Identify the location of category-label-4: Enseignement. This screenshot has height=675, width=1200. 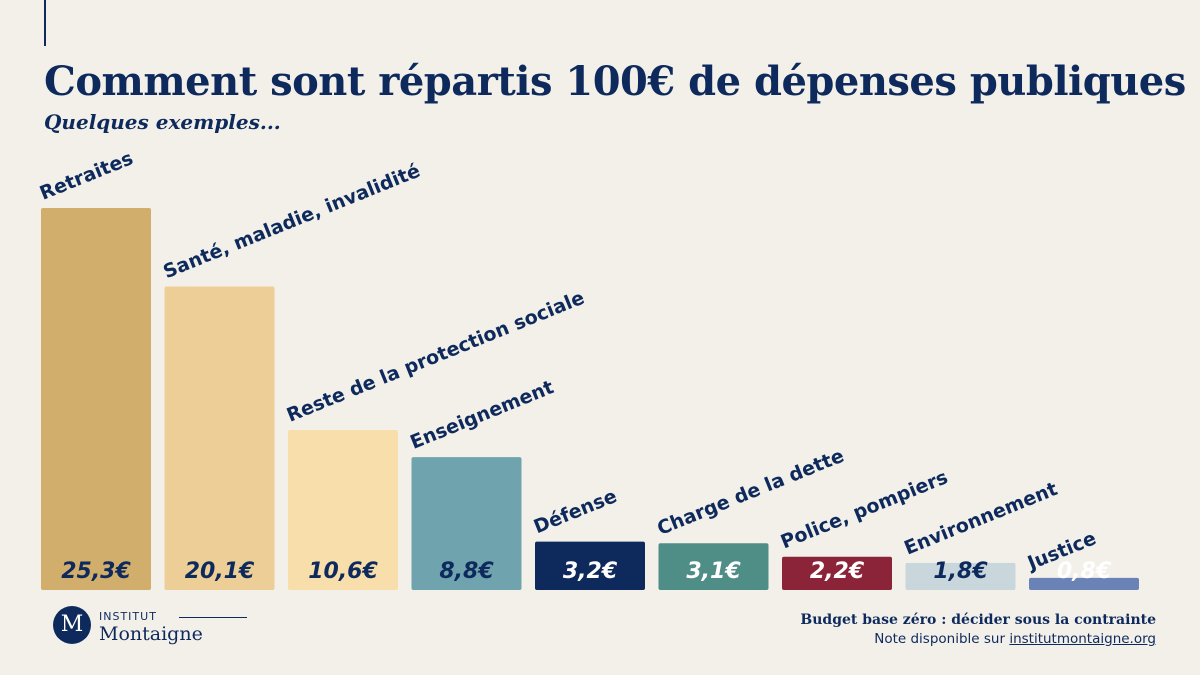
(482, 415).